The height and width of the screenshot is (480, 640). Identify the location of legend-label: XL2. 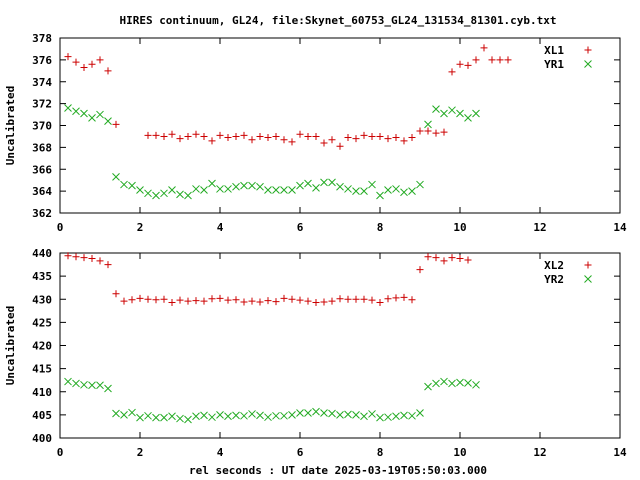
(554, 265).